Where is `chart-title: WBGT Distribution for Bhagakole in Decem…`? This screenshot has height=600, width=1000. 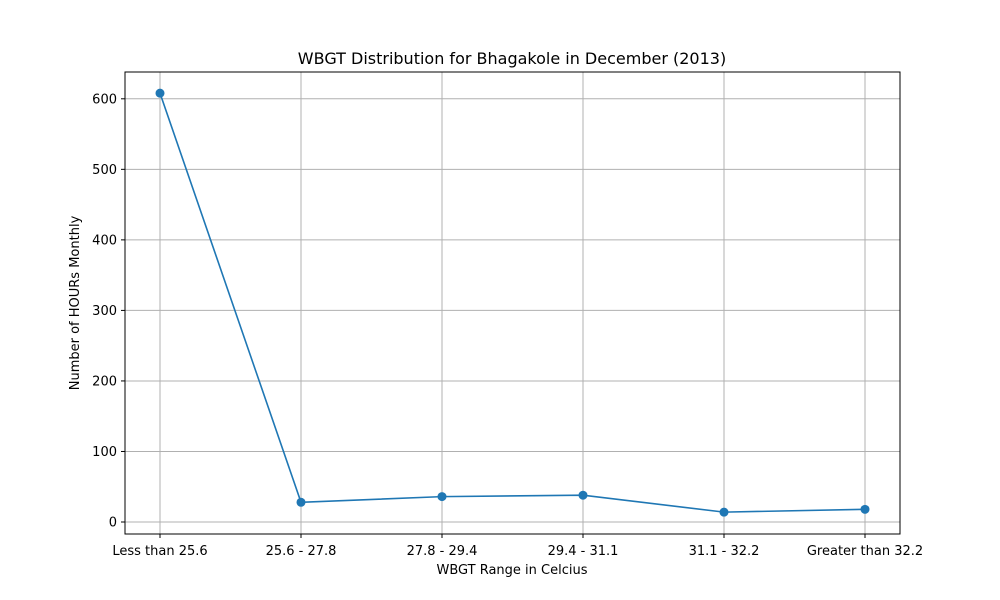 chart-title: WBGT Distribution for Bhagakole in Decem… is located at coordinates (512, 58).